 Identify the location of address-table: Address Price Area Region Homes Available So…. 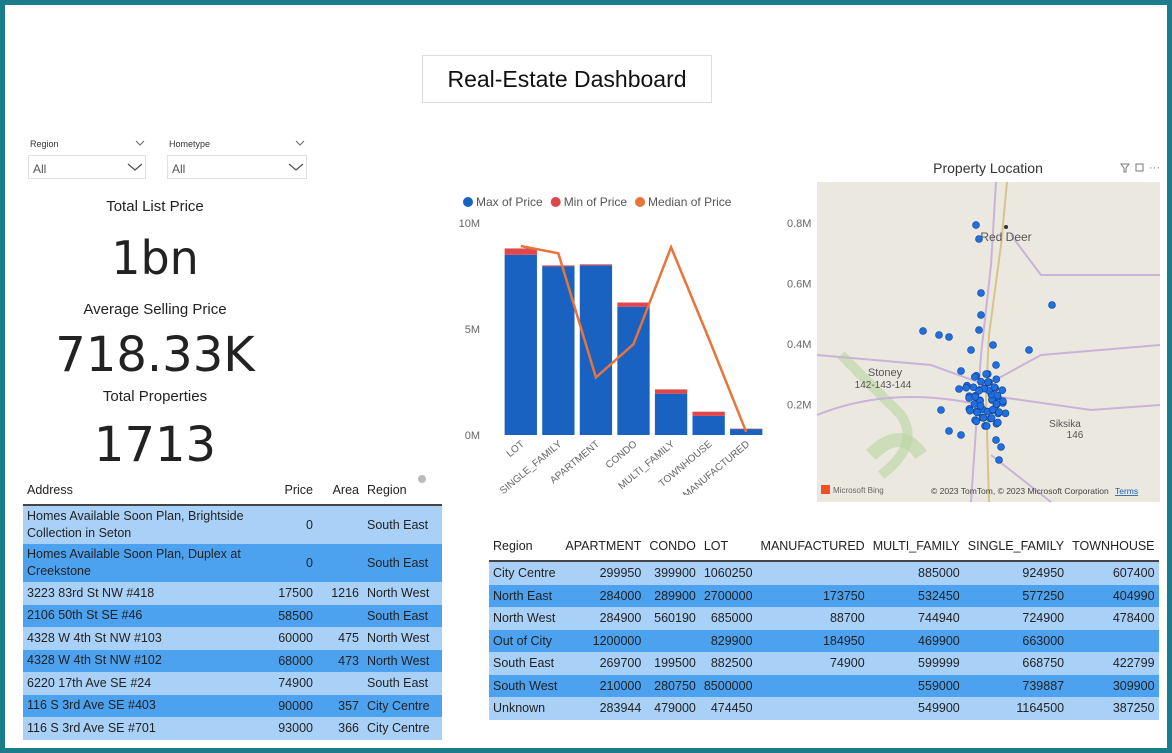
(232, 607).